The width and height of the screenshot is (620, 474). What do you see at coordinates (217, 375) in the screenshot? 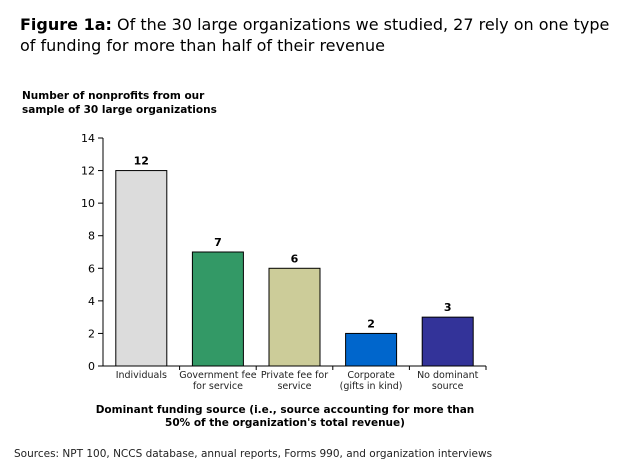
I see `x-tick-label: Government fee` at bounding box center [217, 375].